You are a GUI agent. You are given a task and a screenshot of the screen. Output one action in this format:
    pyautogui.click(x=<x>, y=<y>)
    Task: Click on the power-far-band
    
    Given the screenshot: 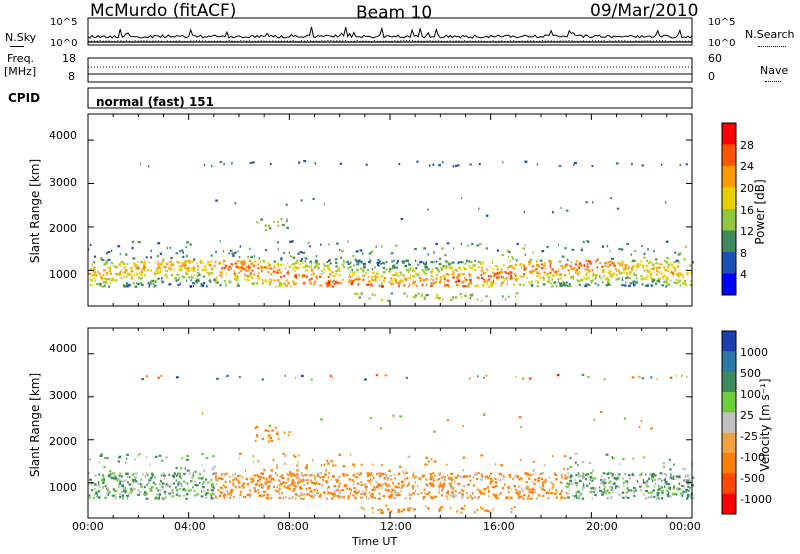 What is the action you would take?
    pyautogui.click(x=456, y=165)
    